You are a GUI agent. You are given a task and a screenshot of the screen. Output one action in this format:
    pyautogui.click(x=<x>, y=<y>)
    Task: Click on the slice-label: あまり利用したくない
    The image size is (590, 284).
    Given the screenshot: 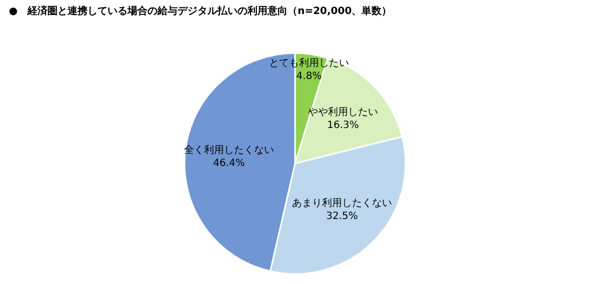 What is the action you would take?
    pyautogui.click(x=342, y=203)
    